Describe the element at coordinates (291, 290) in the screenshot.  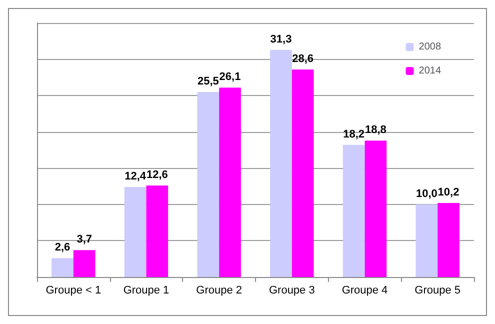
I see `x-tick-label: Groupe 3` at that location.